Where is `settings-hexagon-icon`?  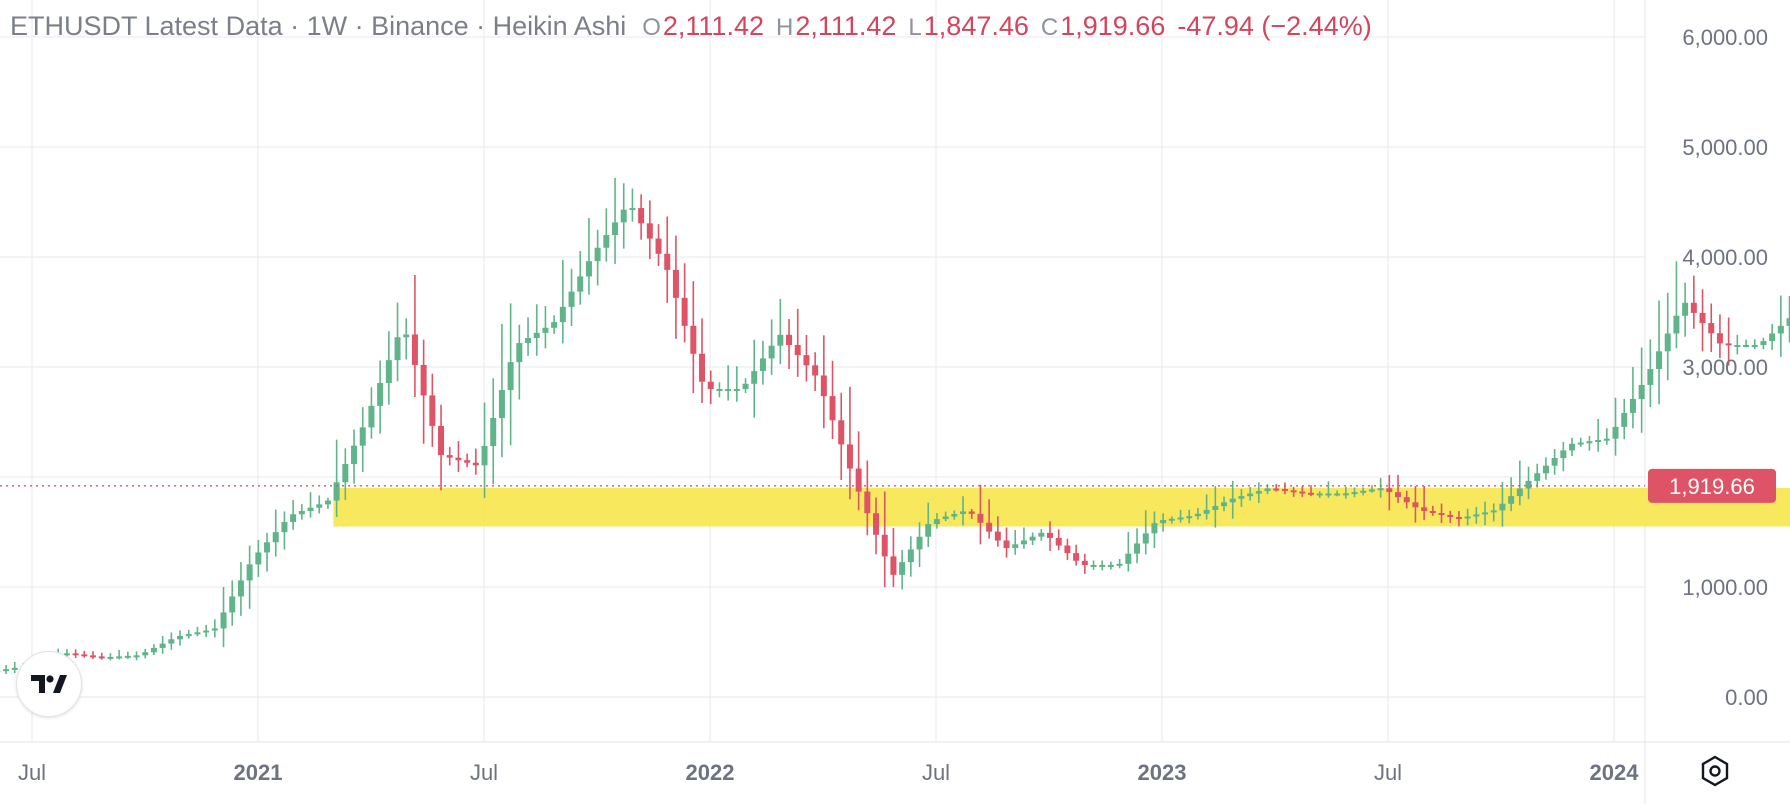
settings-hexagon-icon is located at coordinates (1715, 771).